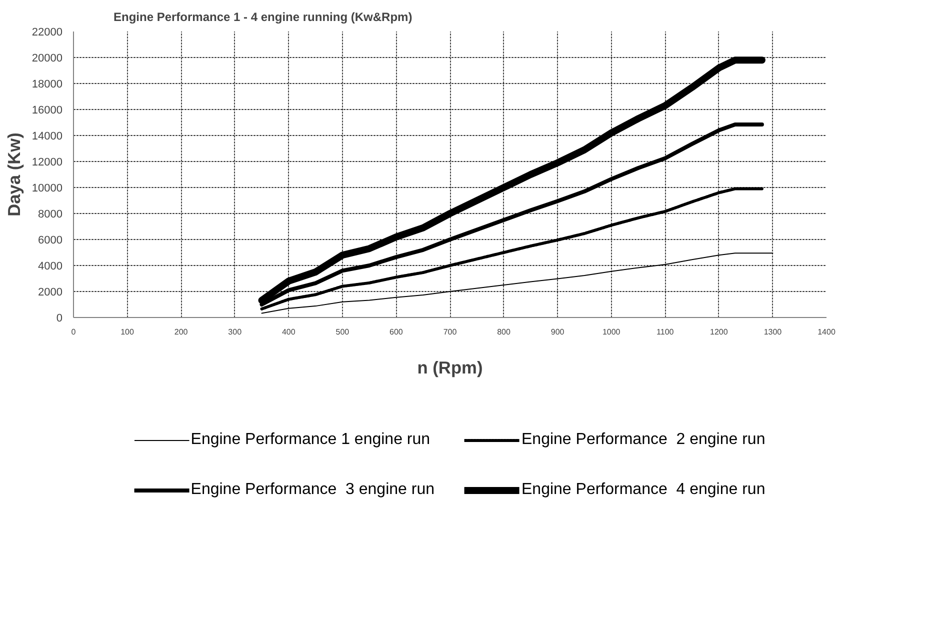 This screenshot has height=632, width=930. What do you see at coordinates (235, 332) in the screenshot?
I see `x-tick-label: 300` at bounding box center [235, 332].